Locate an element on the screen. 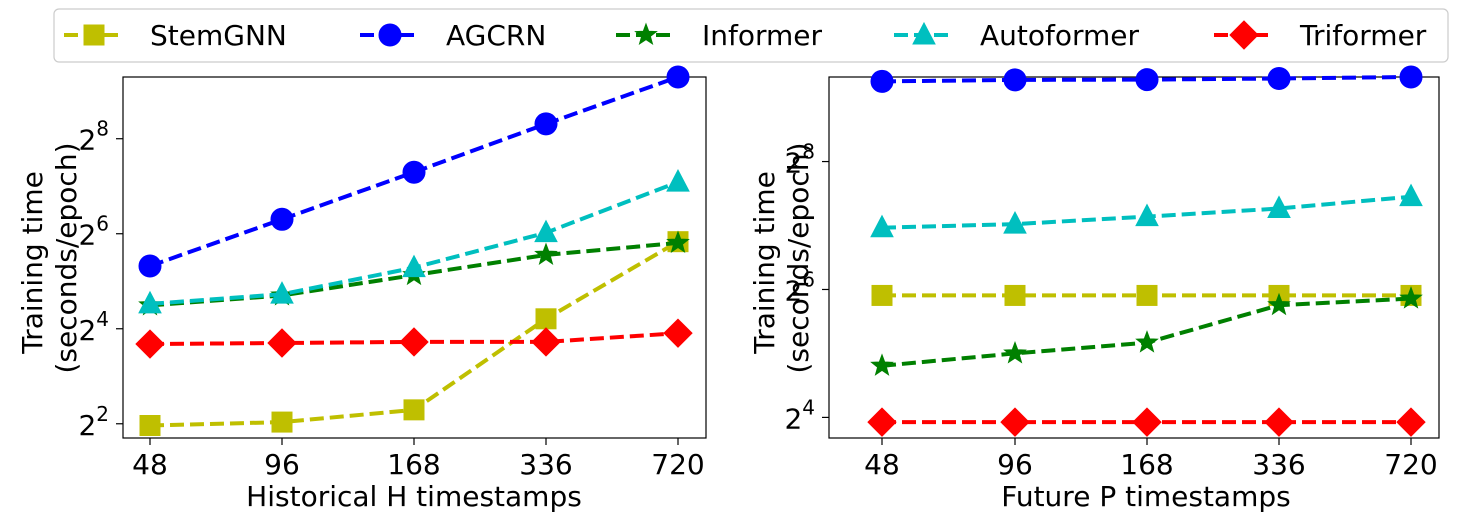 This screenshot has width=1459, height=525. x-axis-left: 48 96 168 336 720 is located at coordinates (418, 459).